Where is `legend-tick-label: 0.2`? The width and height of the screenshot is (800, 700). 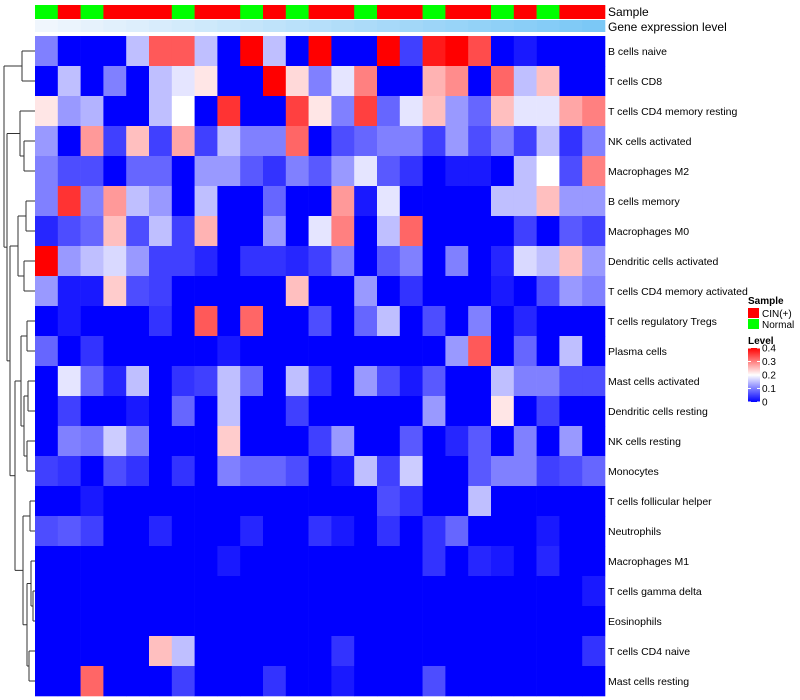 legend-tick-label: 0.2 is located at coordinates (769, 376).